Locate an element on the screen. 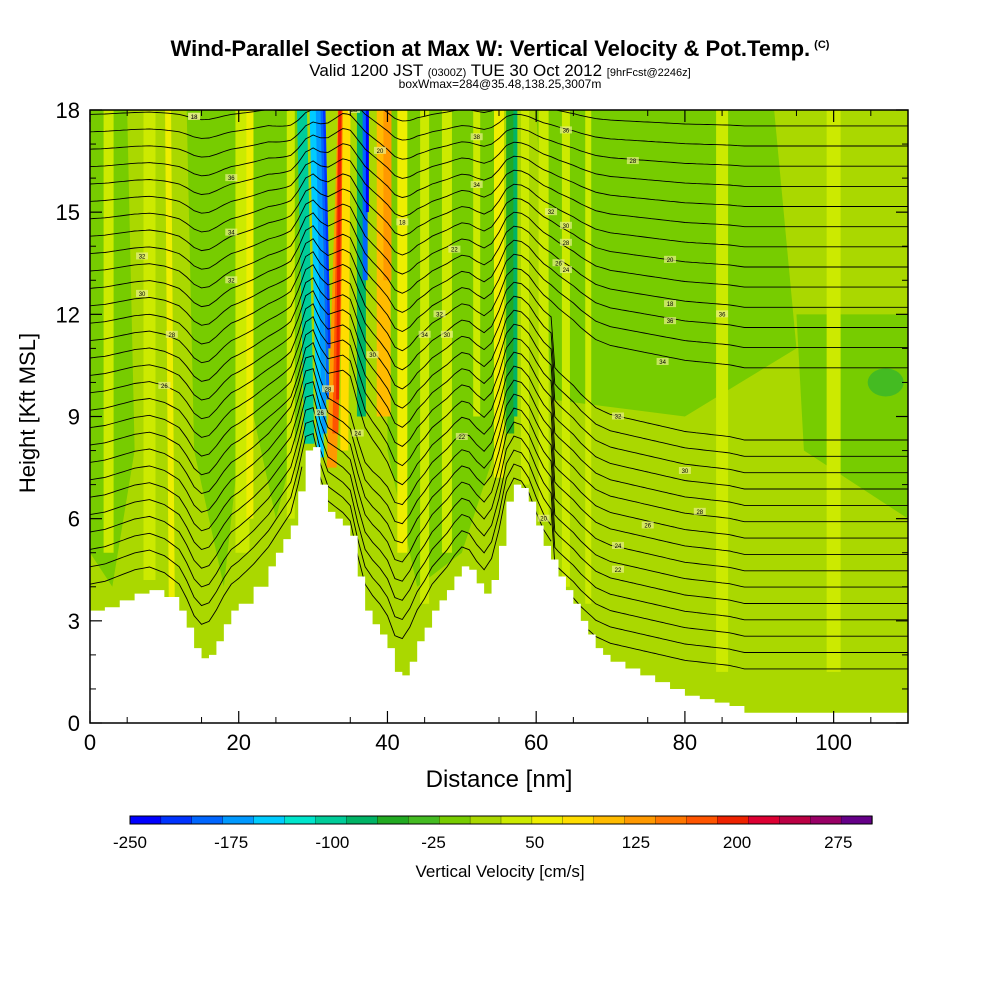 The height and width of the screenshot is (1000, 1000). subtitle-date: TUE 30 Oct 2012 is located at coordinates (536, 70).